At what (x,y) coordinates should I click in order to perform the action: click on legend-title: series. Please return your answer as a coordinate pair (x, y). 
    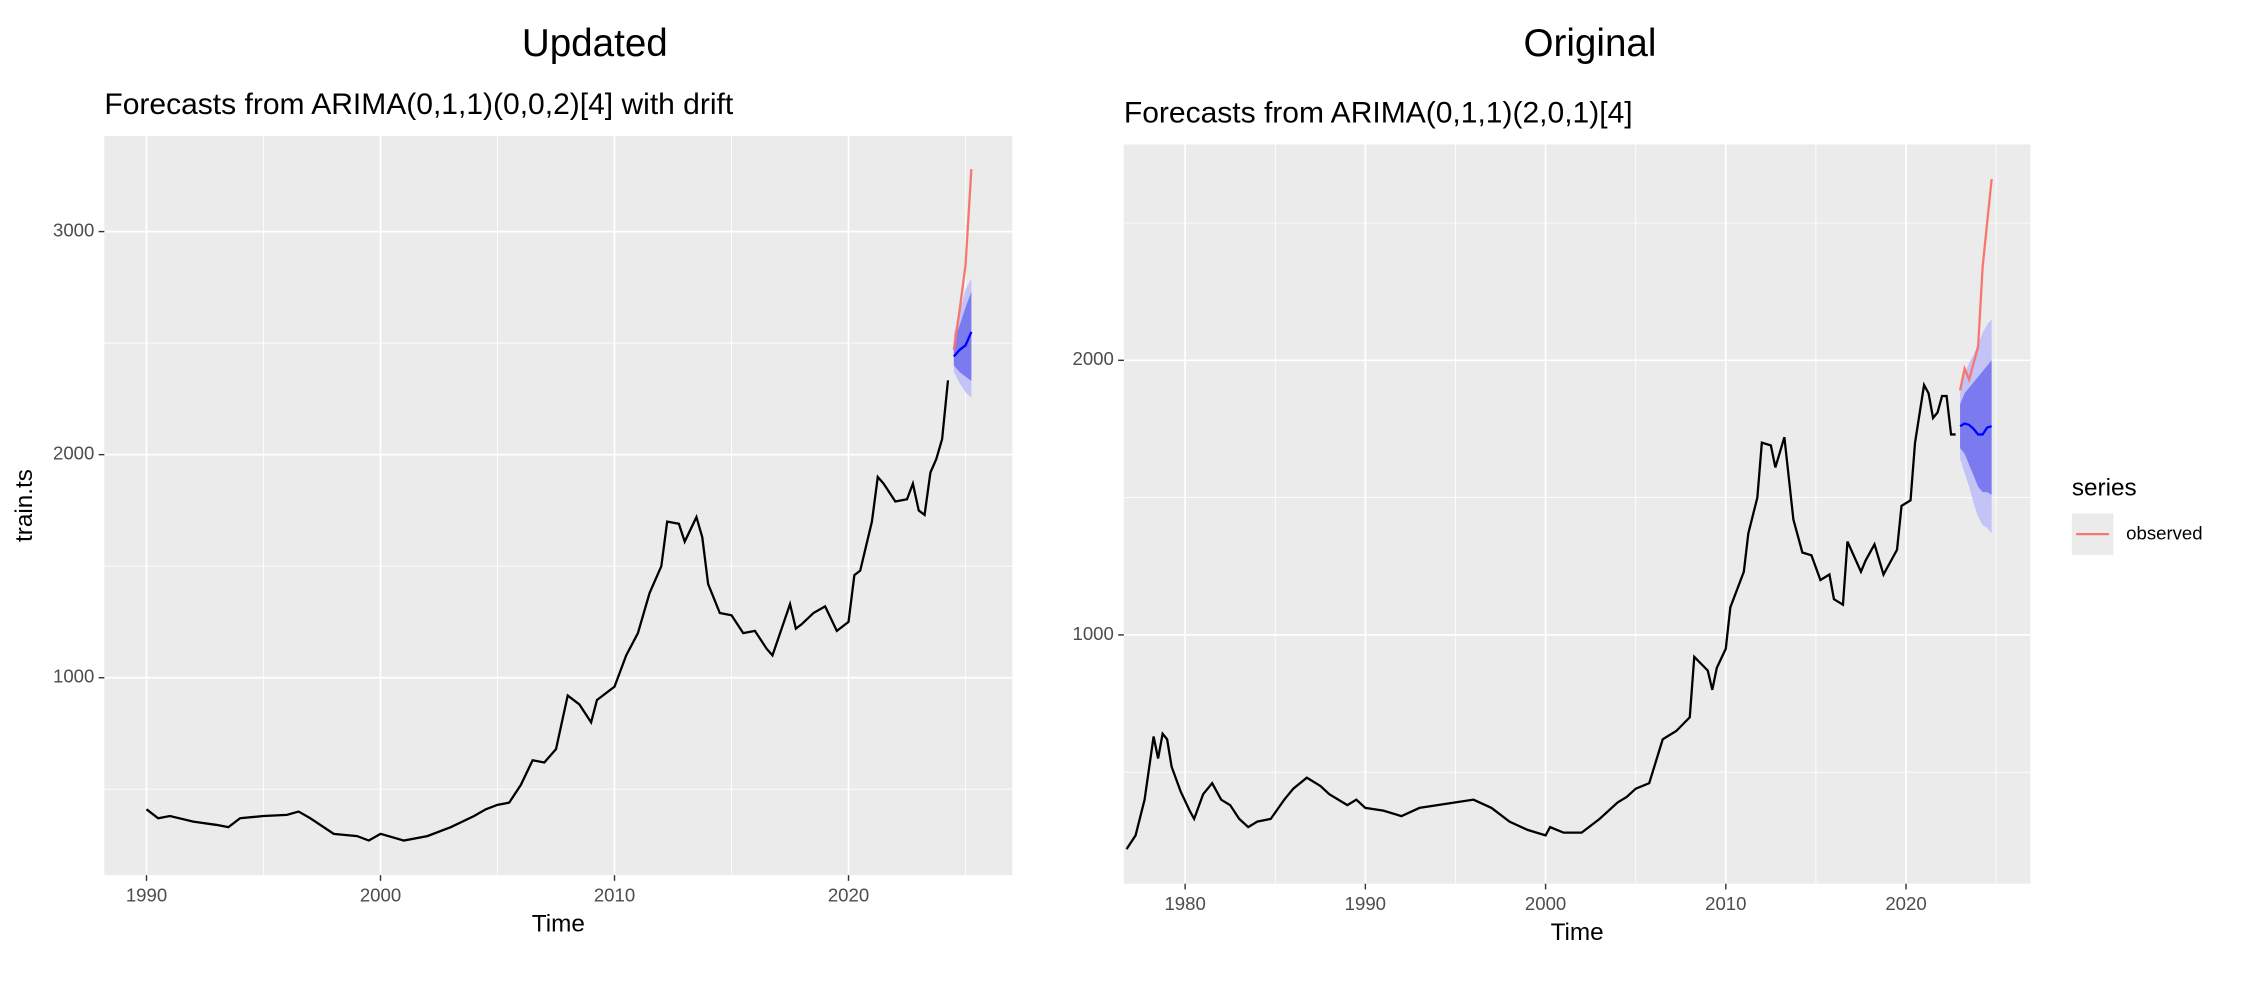
    Looking at the image, I should click on (2104, 487).